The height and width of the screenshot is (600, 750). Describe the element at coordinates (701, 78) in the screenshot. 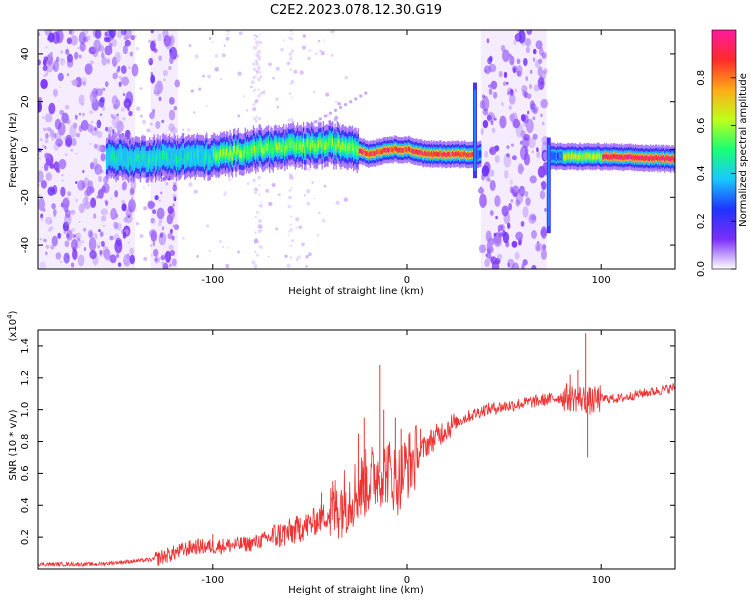

I see `colorbar-tick-label: 0.8` at that location.